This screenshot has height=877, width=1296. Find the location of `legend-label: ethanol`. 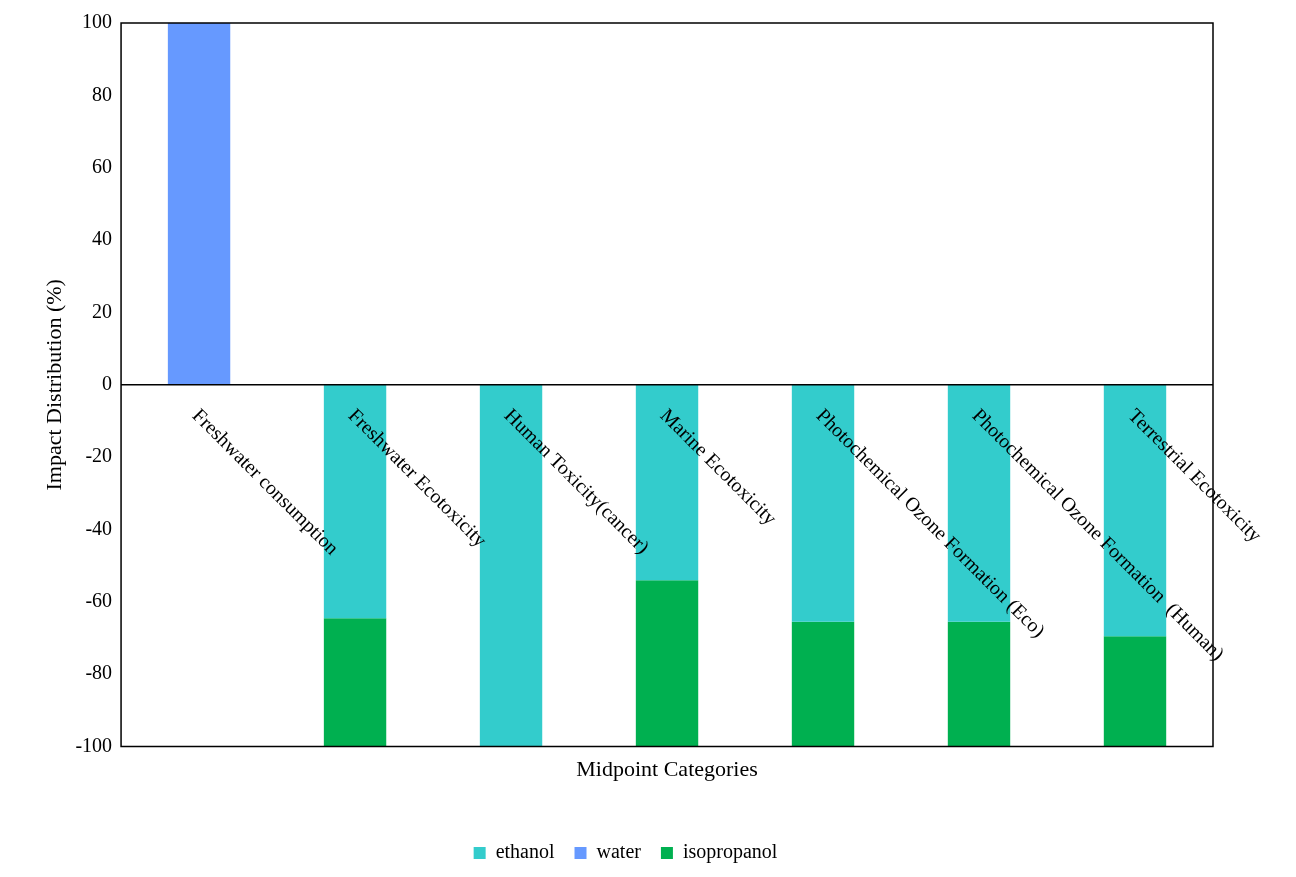

legend-label: ethanol is located at coordinates (525, 851).